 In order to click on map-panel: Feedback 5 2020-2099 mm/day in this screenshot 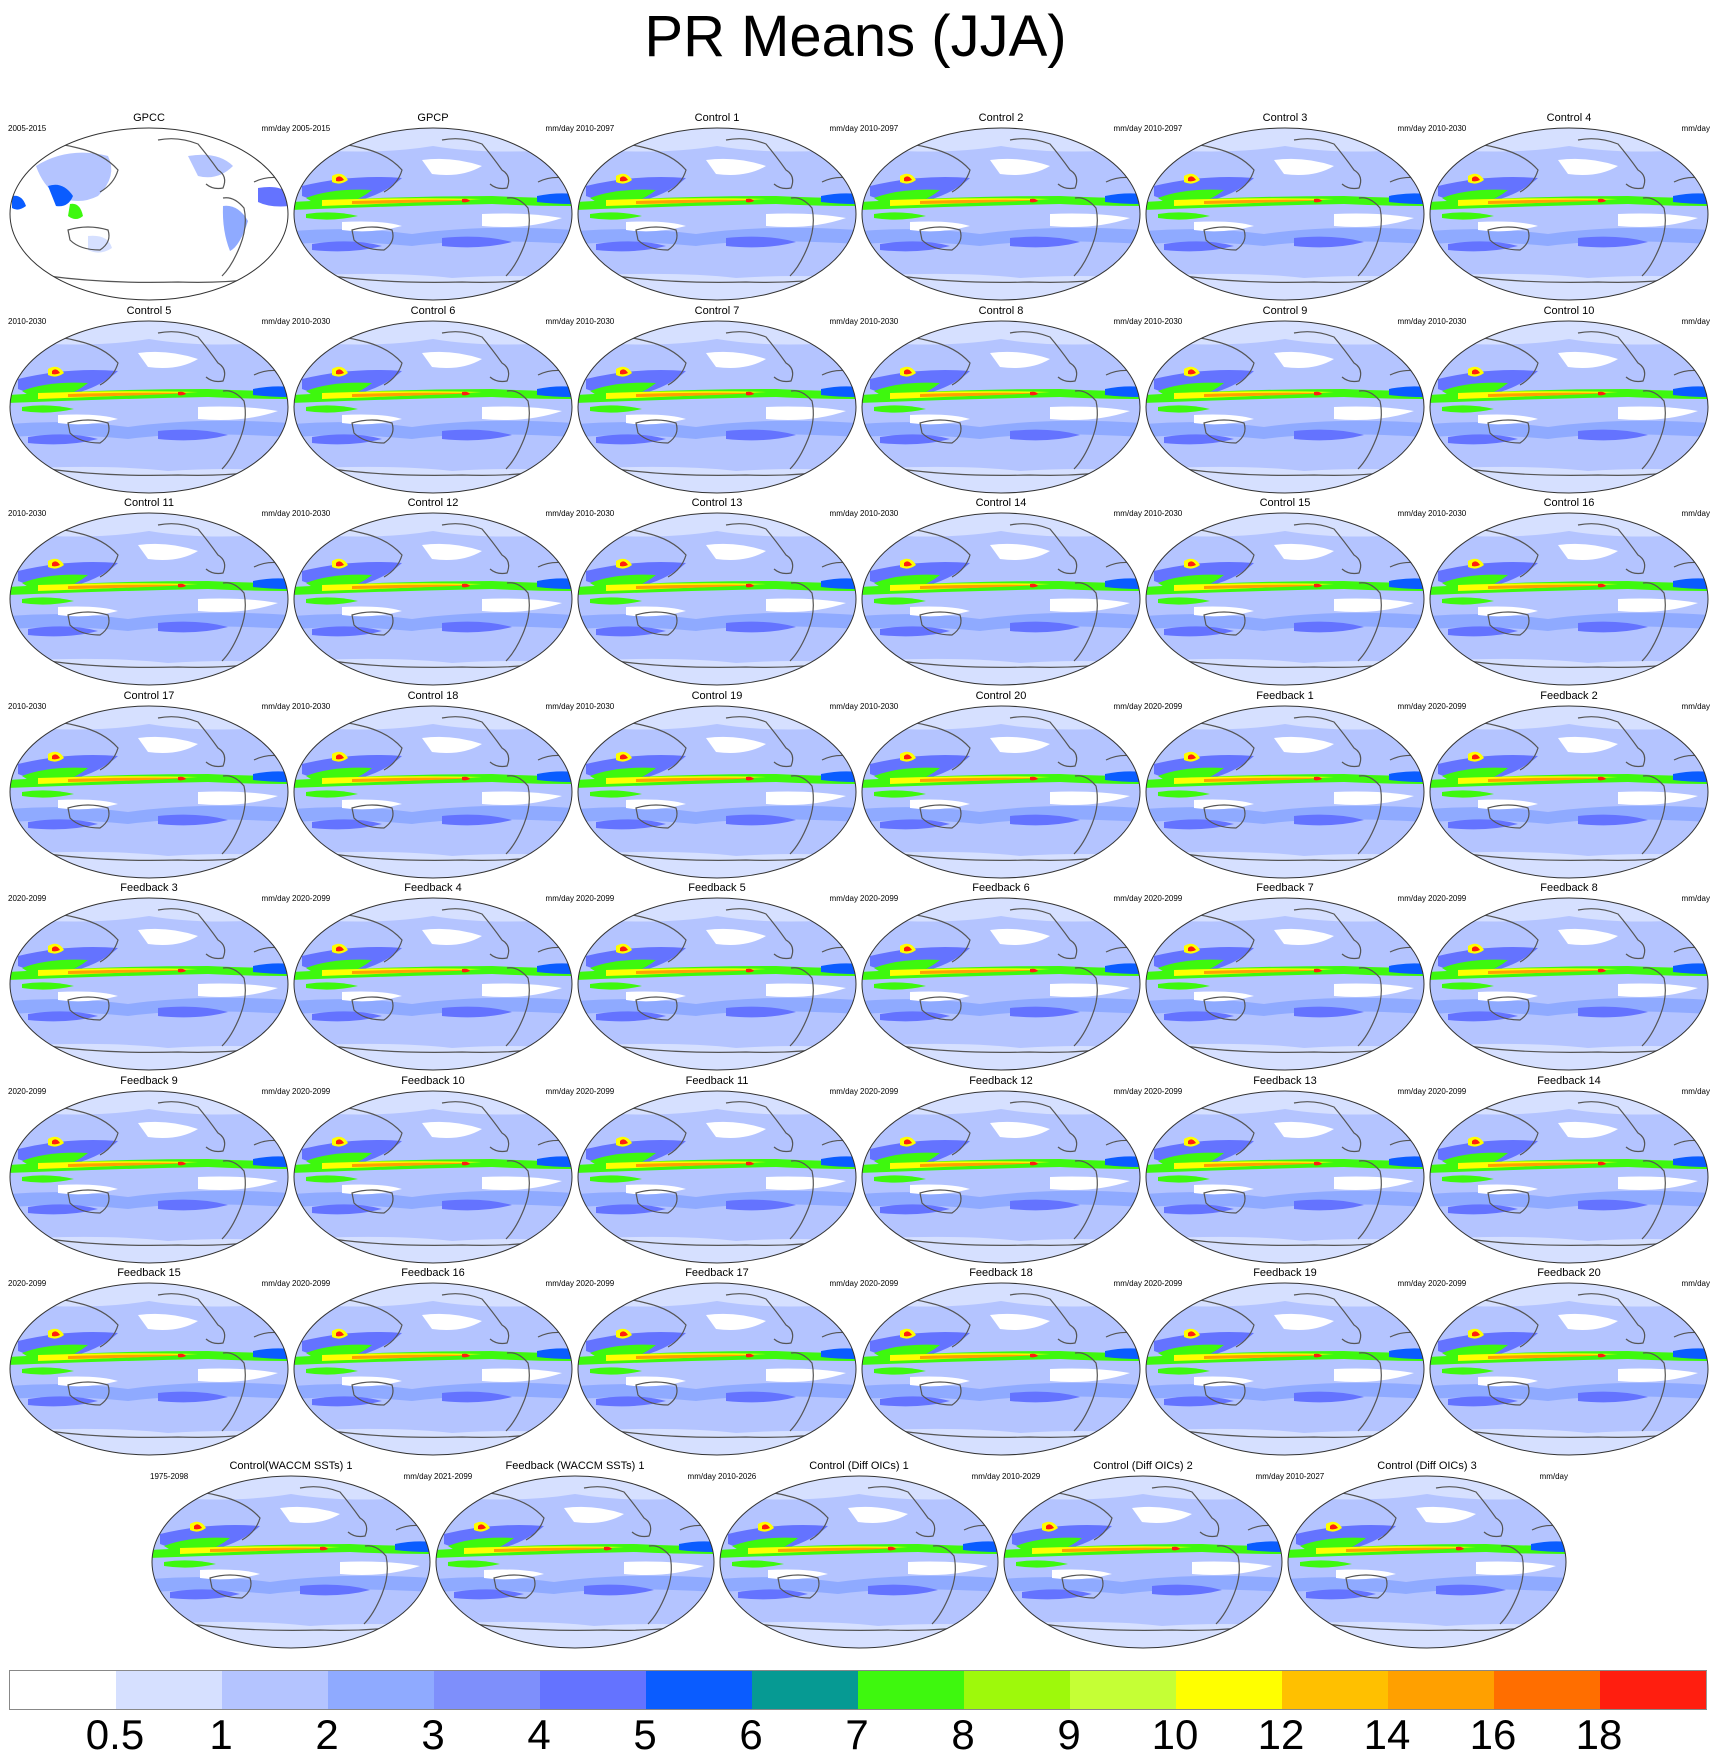, I will do `click(717, 978)`.